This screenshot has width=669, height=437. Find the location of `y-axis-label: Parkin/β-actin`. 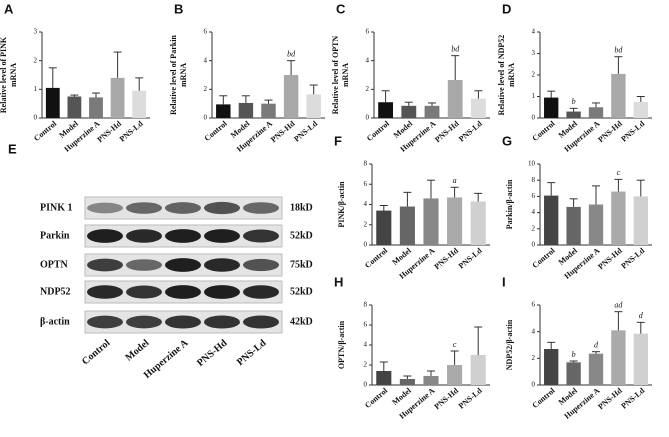

y-axis-label: Parkin/β-actin is located at coordinates (509, 204).